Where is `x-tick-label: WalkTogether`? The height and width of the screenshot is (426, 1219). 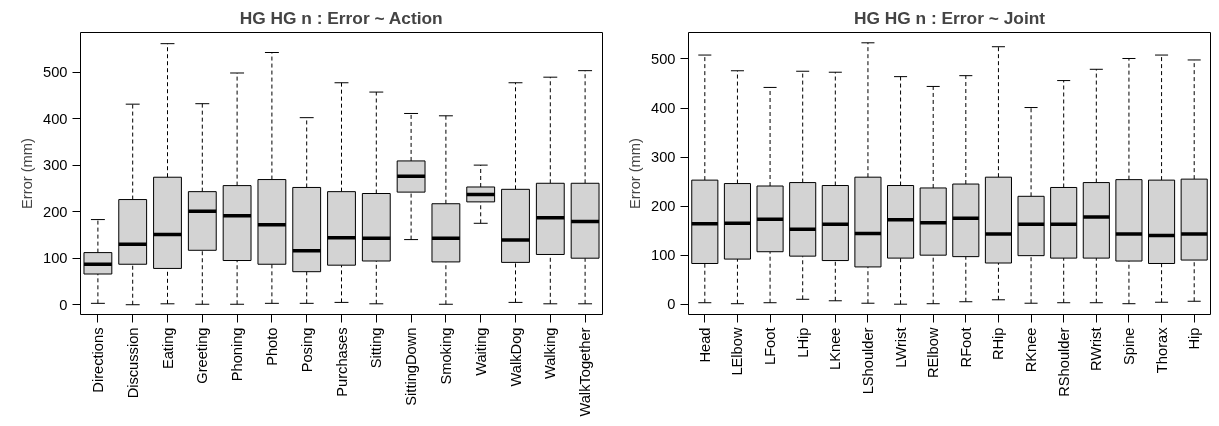
x-tick-label: WalkTogether is located at coordinates (585, 372).